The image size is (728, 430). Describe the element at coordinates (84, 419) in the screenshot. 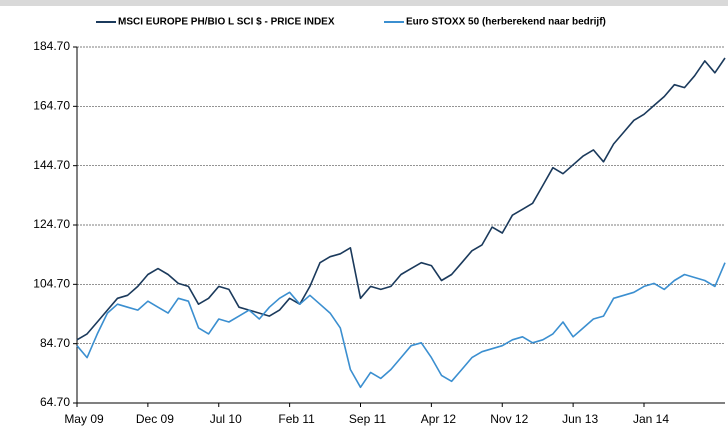

I see `x-tick-label: May 09` at that location.